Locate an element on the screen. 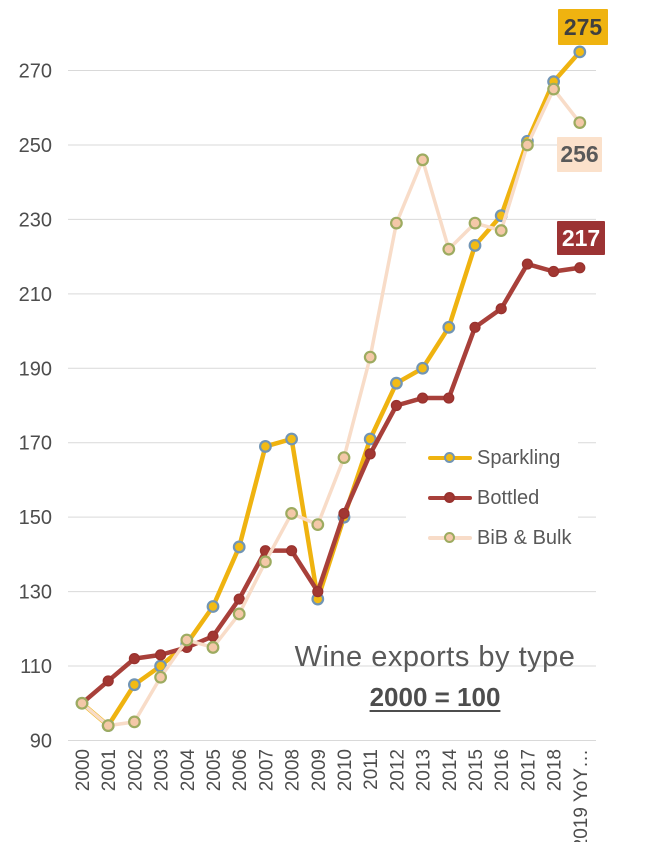 Image resolution: width=650 pixels, height=842 pixels. x-axis-tick-label: 2005 is located at coordinates (214, 770).